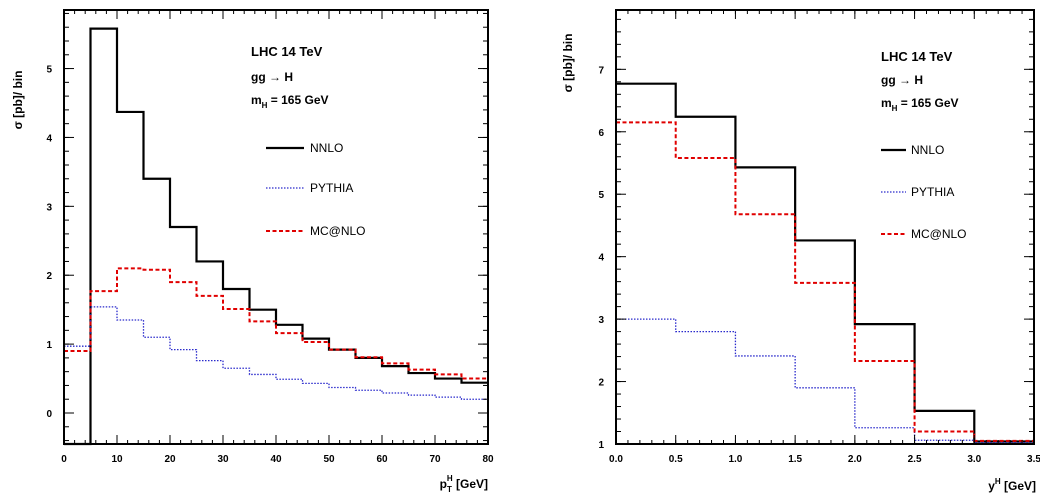  What do you see at coordinates (435, 459) in the screenshot?
I see `x-tick-label: 70` at bounding box center [435, 459].